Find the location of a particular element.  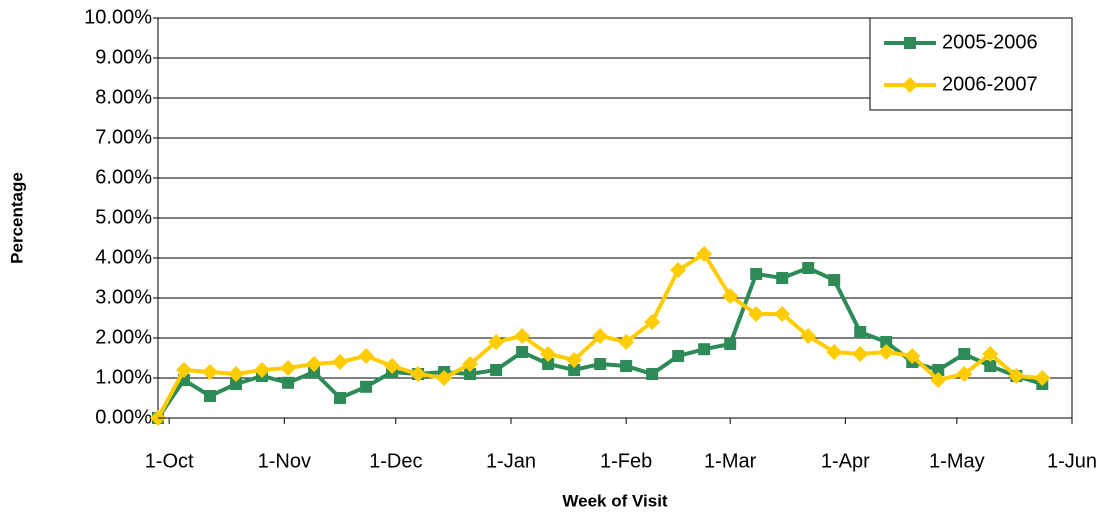

y-tick-label: 3.00% is located at coordinates (123, 297).